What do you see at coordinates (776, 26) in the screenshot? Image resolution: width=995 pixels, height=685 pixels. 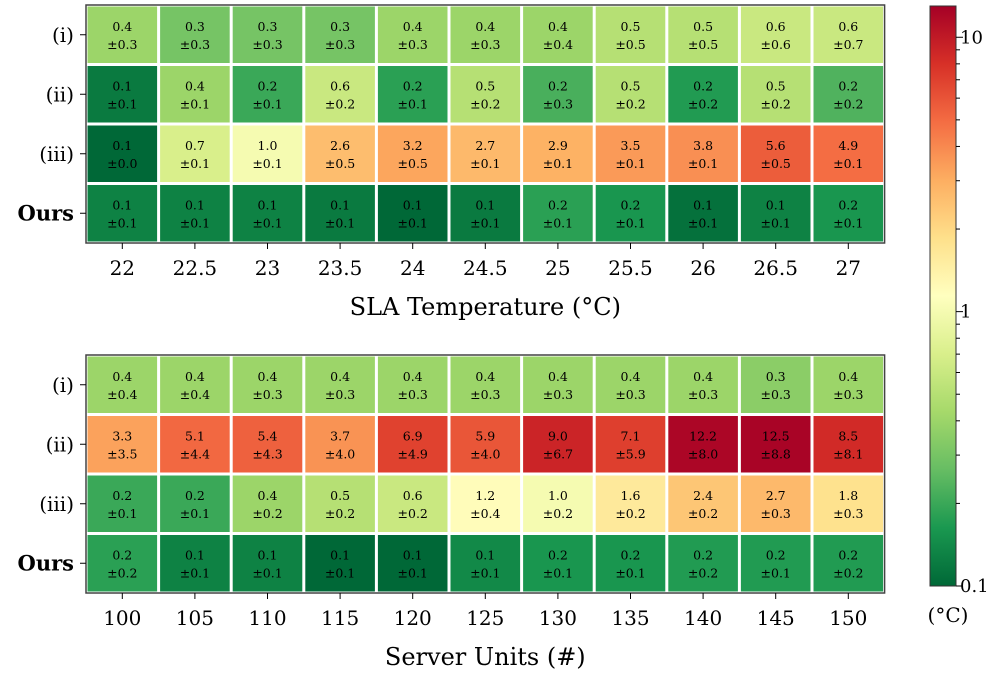 I see `cell-mean-label: 0.6` at bounding box center [776, 26].